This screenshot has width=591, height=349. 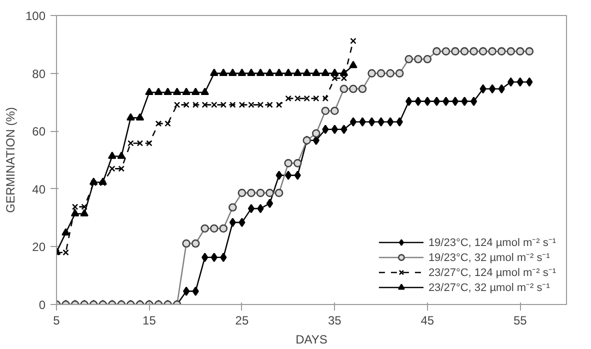 What do you see at coordinates (312, 339) in the screenshot?
I see `x-axis-title: DAYS` at bounding box center [312, 339].